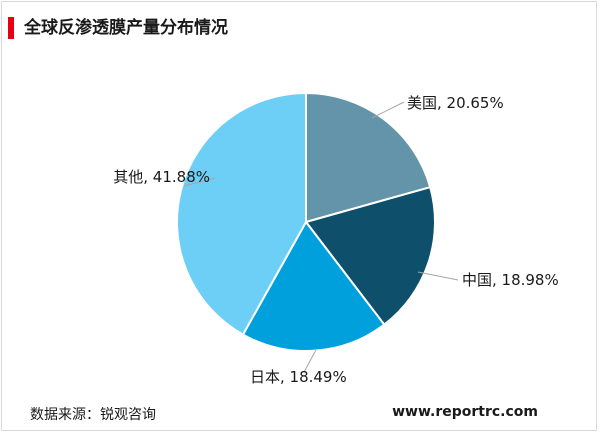 Image resolution: width=600 pixels, height=434 pixels. What do you see at coordinates (298, 377) in the screenshot?
I see `data-label-3: 日本, 18.49%` at bounding box center [298, 377].